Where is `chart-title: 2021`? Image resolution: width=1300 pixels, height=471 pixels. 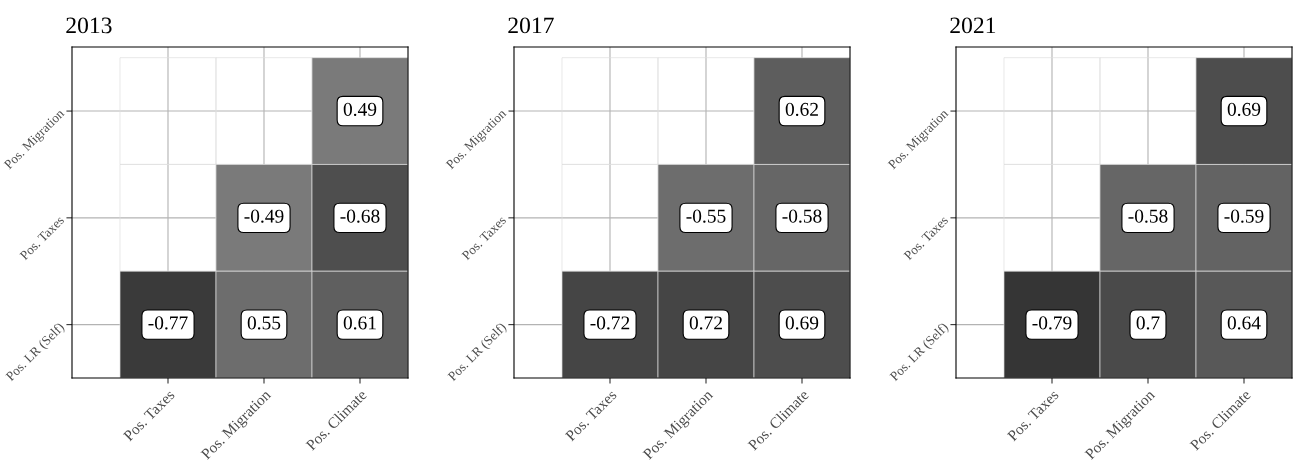 chart-title: 2021 is located at coordinates (973, 25).